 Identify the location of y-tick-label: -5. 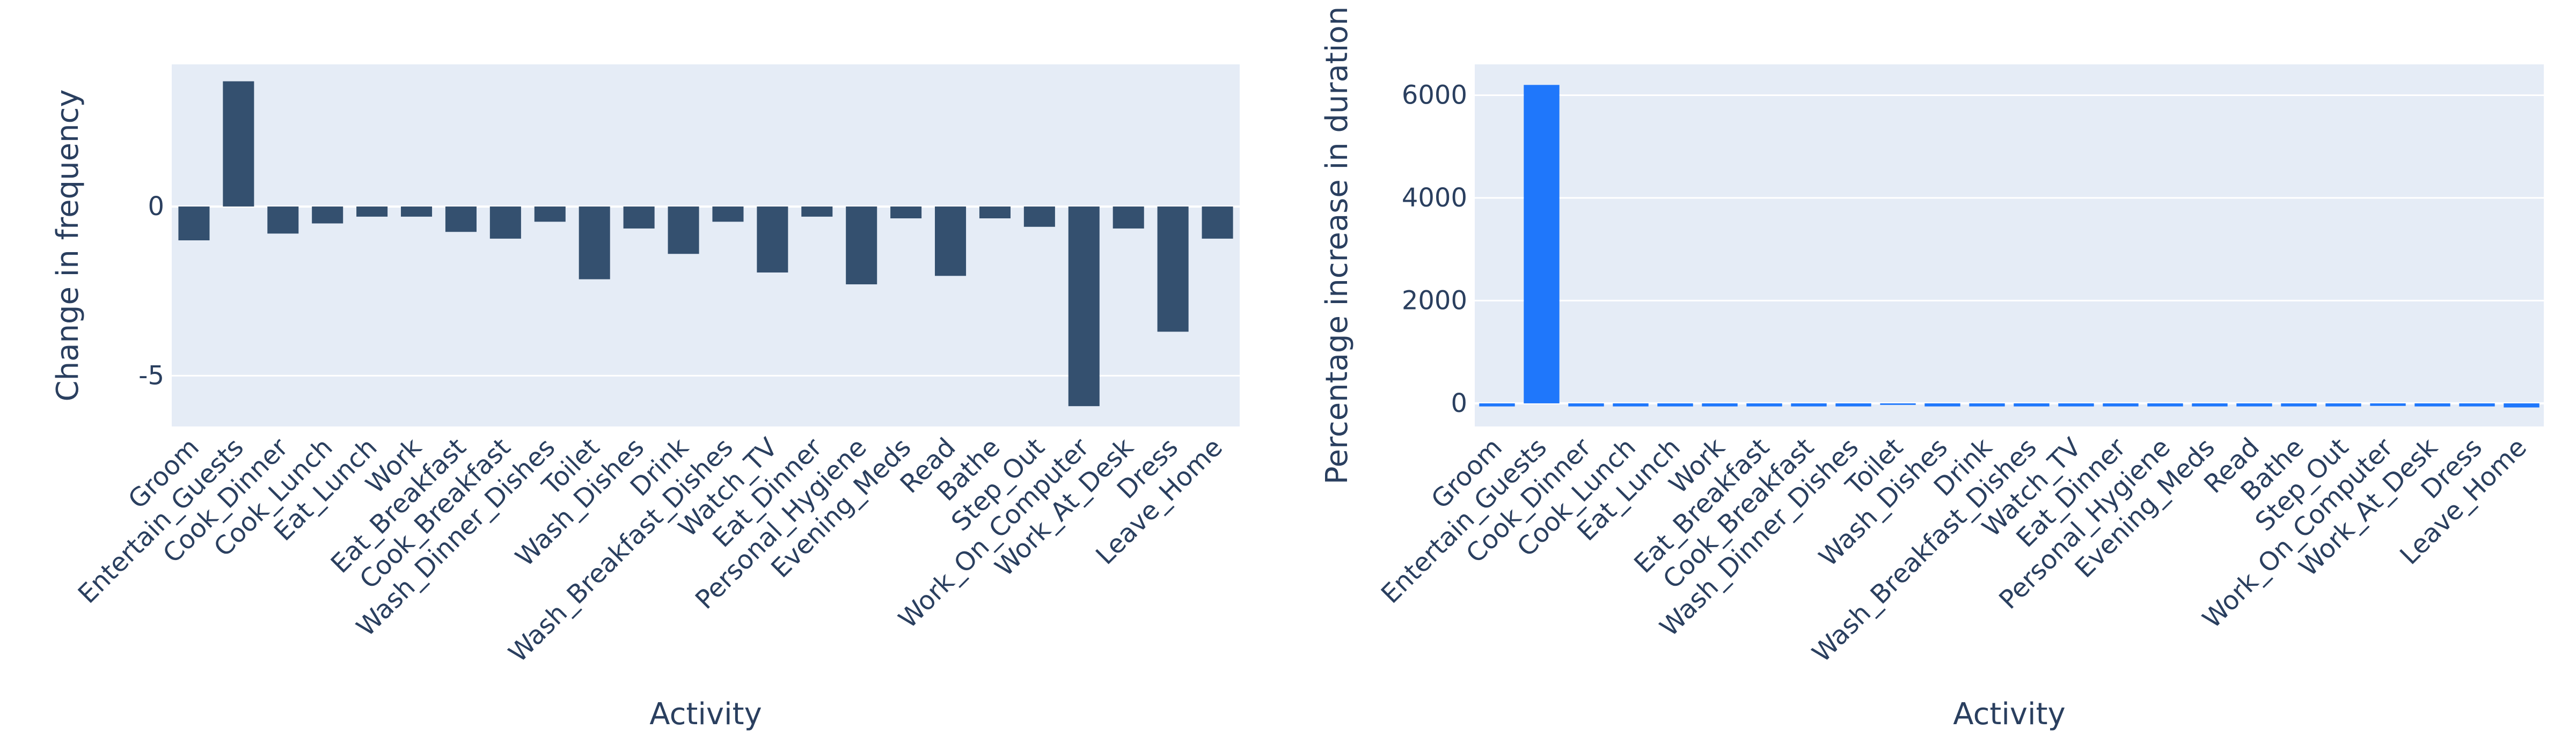
(151, 376).